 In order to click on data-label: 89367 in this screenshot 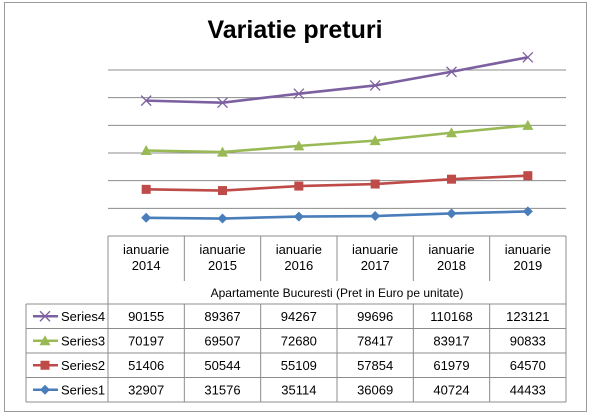, I will do `click(222, 316)`.